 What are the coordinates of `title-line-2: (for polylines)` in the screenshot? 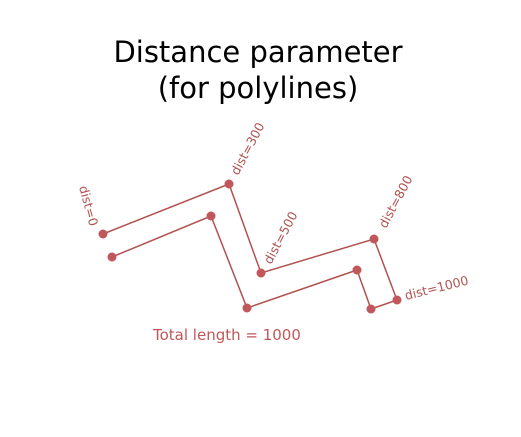 It's located at (258, 88).